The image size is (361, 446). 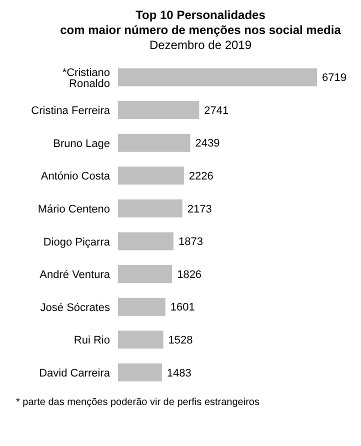 I want to click on y-tick-label: *Cristiano Ronaldo, so click(x=86, y=78).